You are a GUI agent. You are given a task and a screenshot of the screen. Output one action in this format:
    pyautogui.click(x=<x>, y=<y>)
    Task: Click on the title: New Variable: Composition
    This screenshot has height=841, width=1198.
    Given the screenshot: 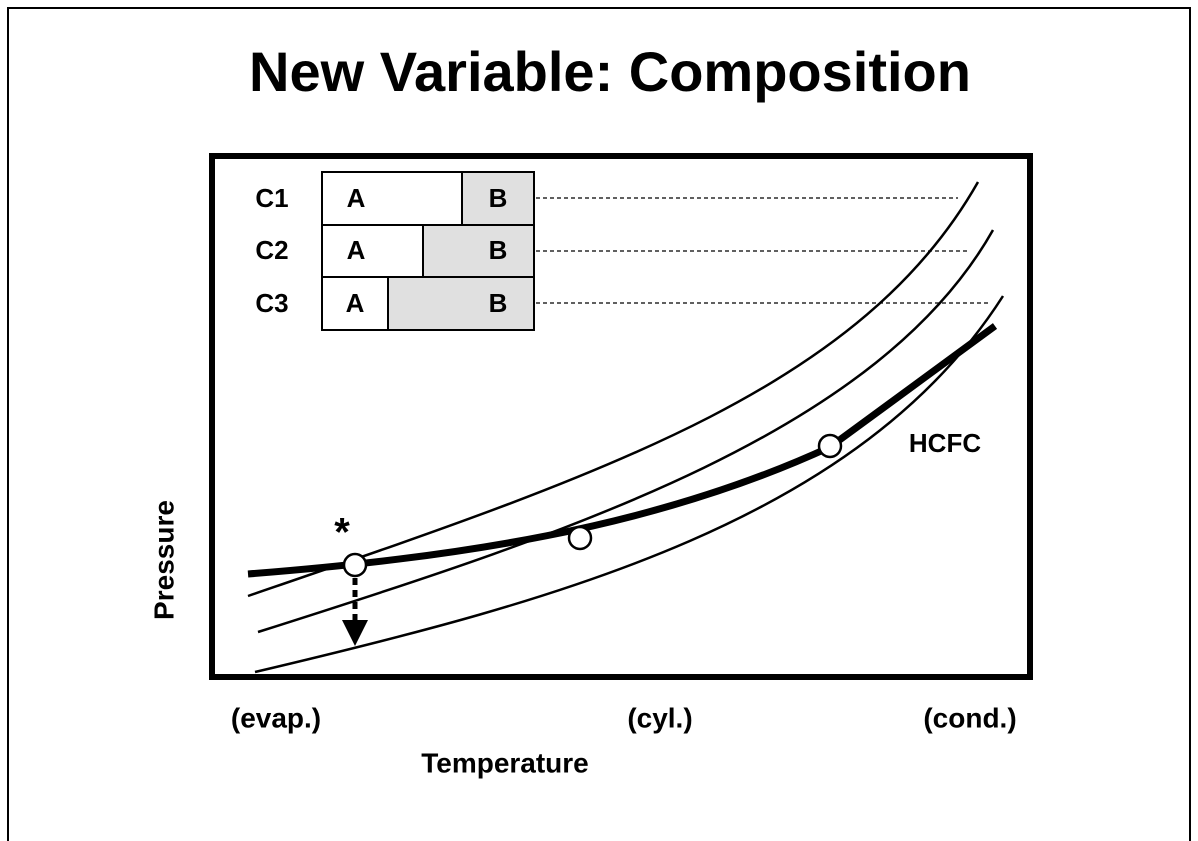 What is the action you would take?
    pyautogui.click(x=610, y=71)
    